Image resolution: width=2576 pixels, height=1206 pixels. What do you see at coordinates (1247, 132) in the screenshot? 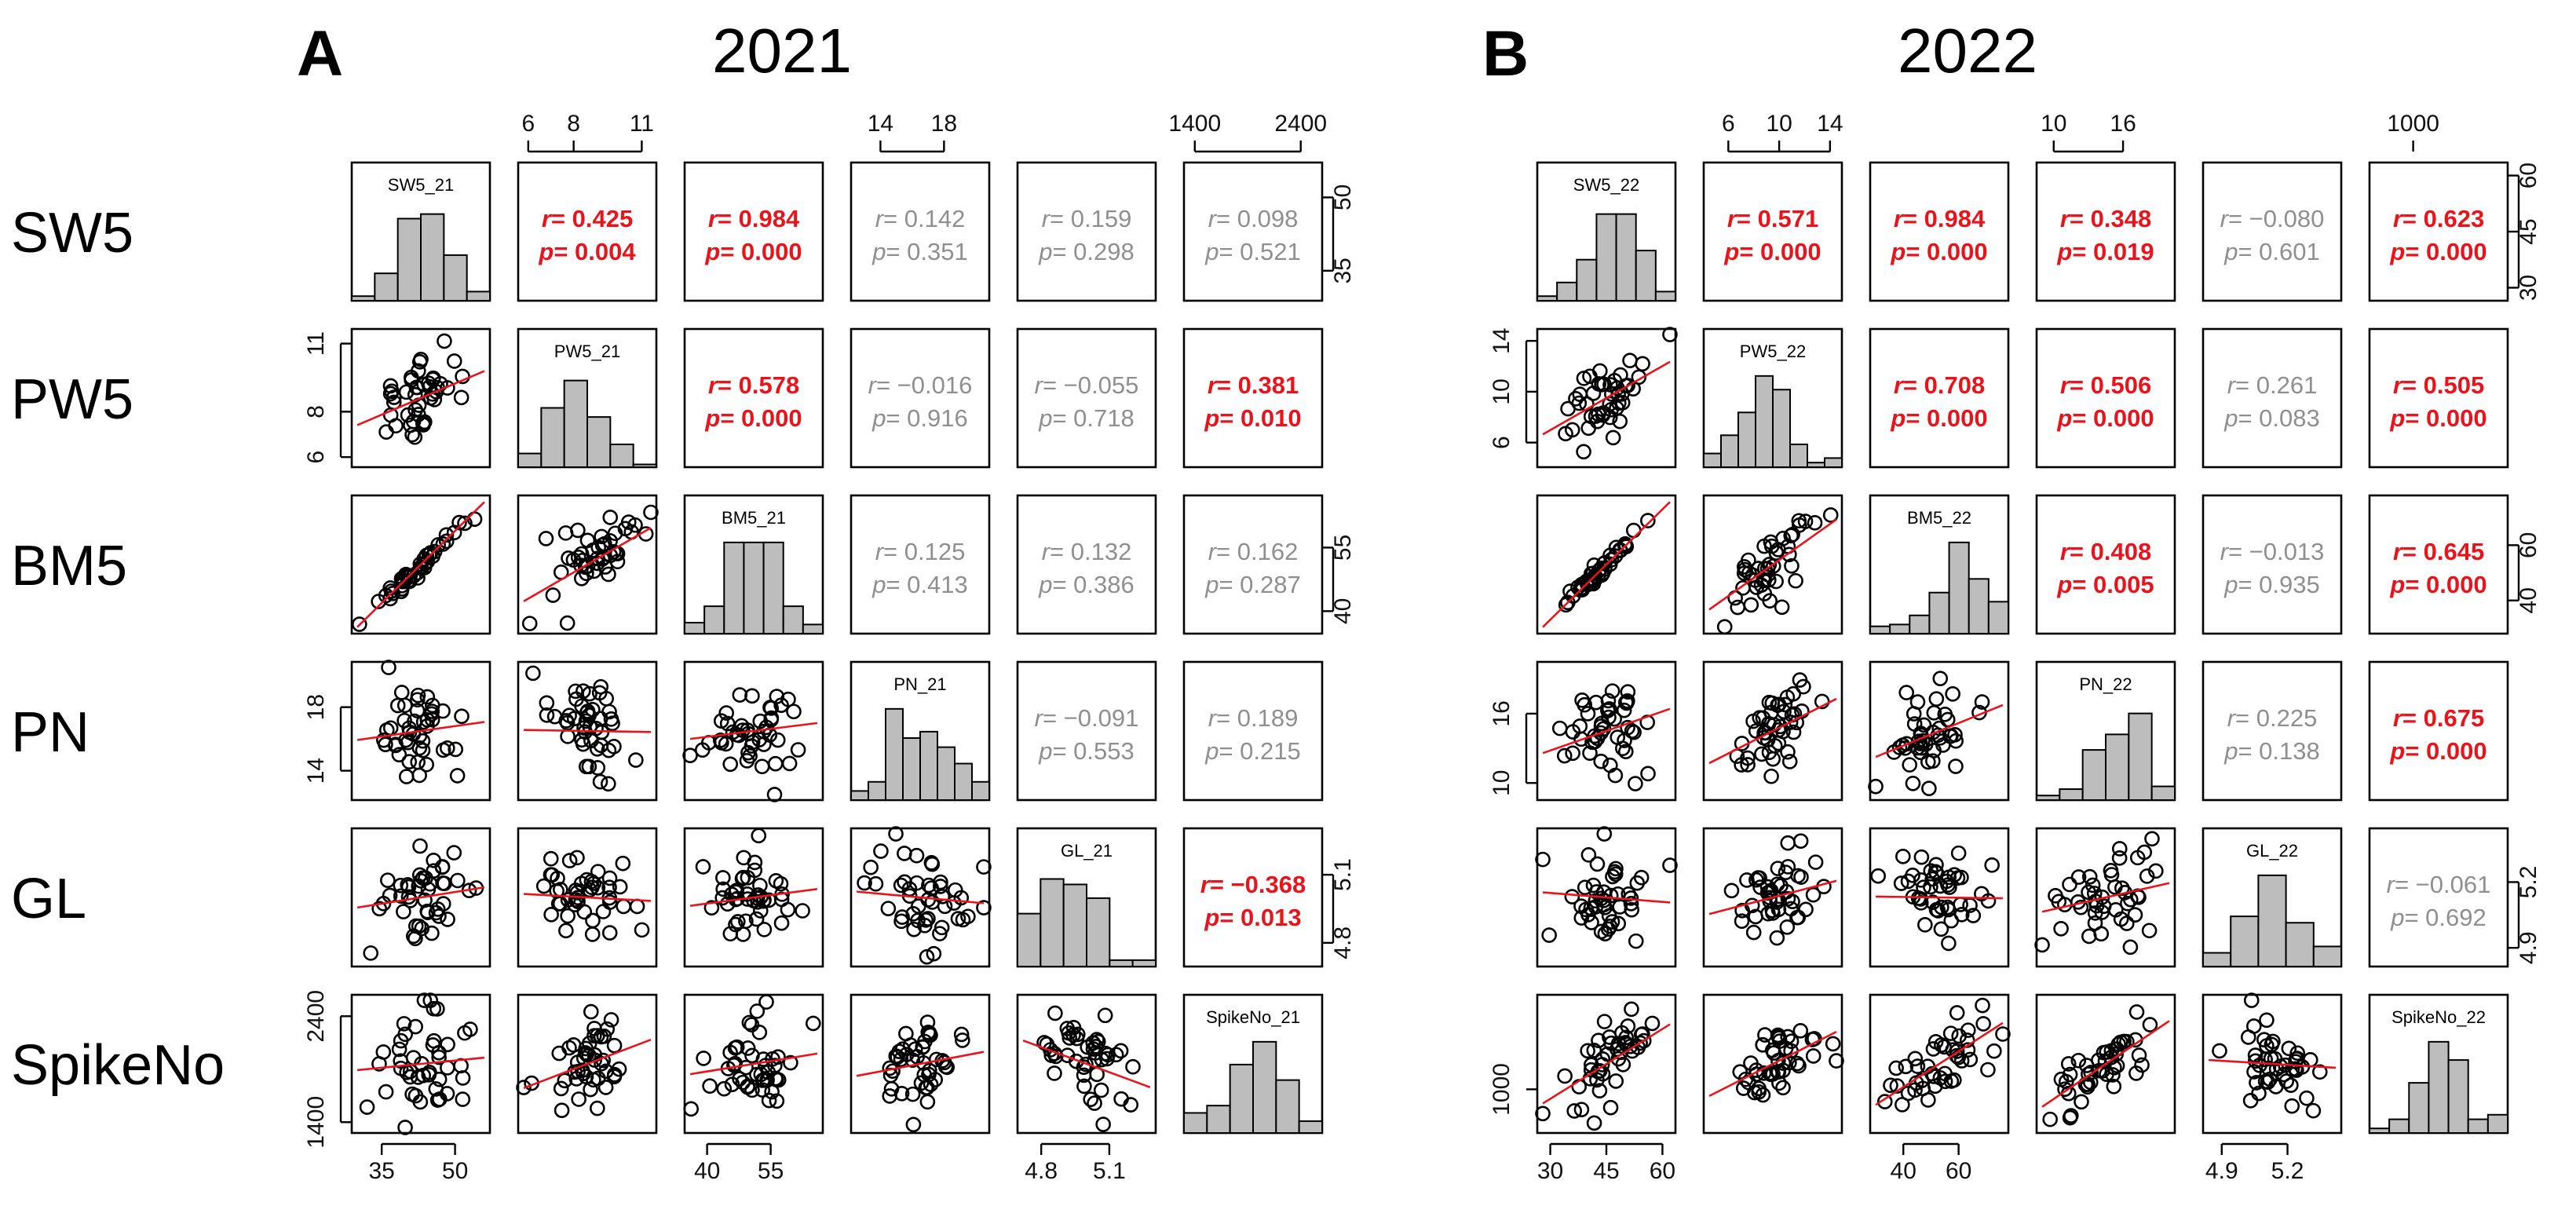
I see `x-axis-spikeno-21: 1400 2400` at bounding box center [1247, 132].